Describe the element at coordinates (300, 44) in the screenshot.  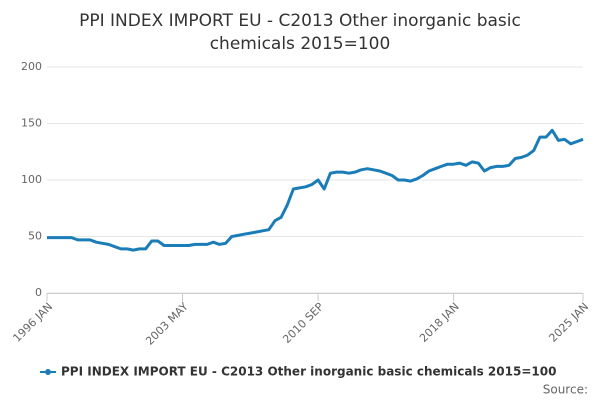
I see `chart-title: chemicals 2015=100` at that location.